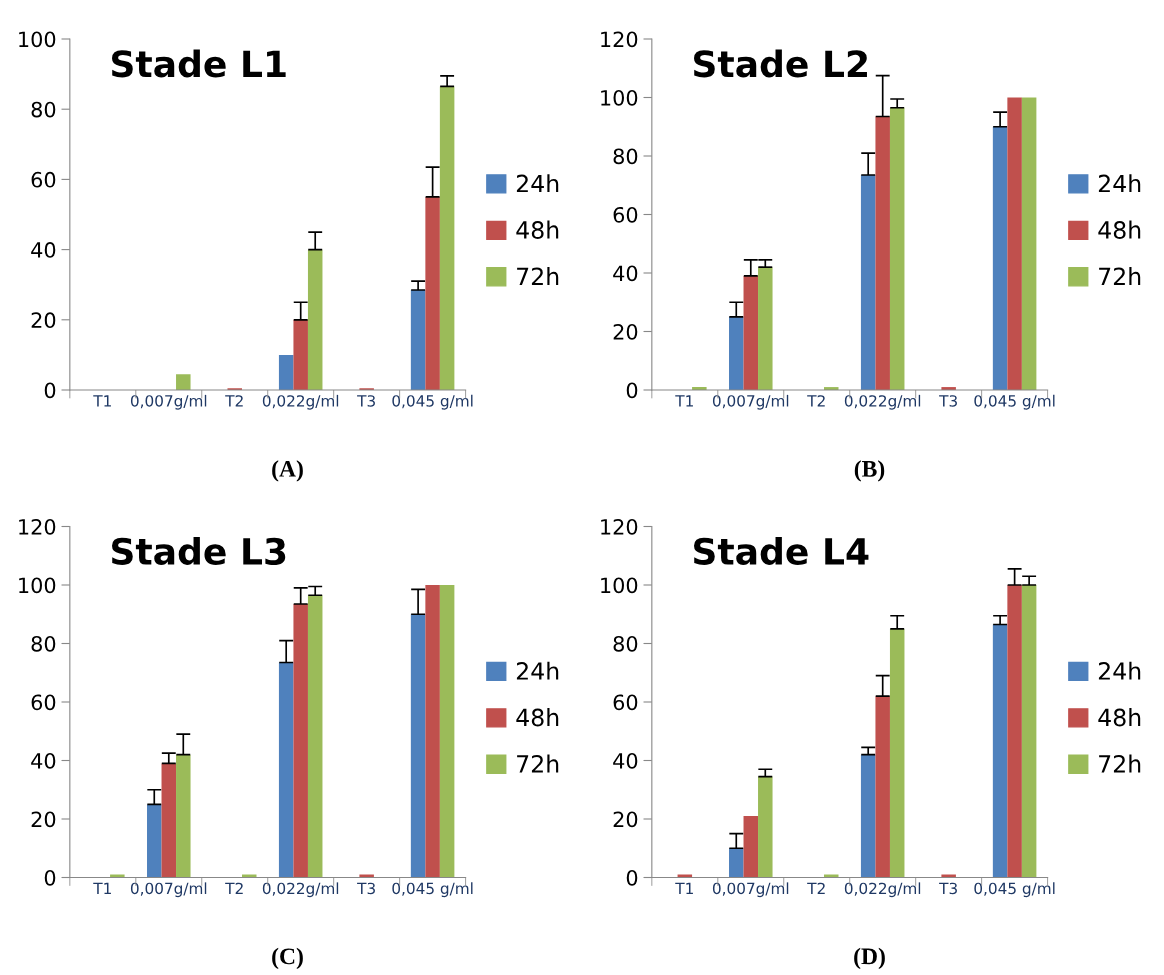  Describe the element at coordinates (199, 63) in the screenshot. I see `chart-title: Stade L1` at that location.